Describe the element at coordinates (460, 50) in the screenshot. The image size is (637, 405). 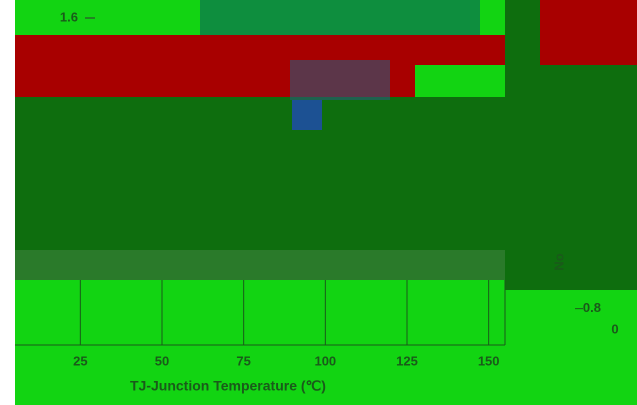
I see `red-block` at that location.